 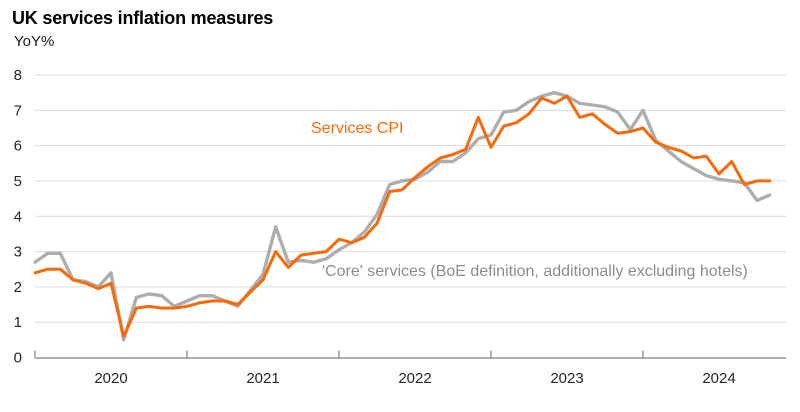 I want to click on y-axis-label-6: 6, so click(x=18, y=146).